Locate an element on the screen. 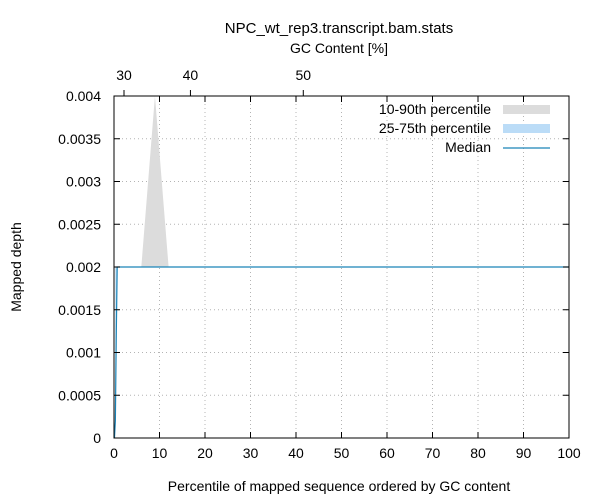 Image resolution: width=600 pixels, height=500 pixels. top-tick-label-0: 30 is located at coordinates (124, 75).